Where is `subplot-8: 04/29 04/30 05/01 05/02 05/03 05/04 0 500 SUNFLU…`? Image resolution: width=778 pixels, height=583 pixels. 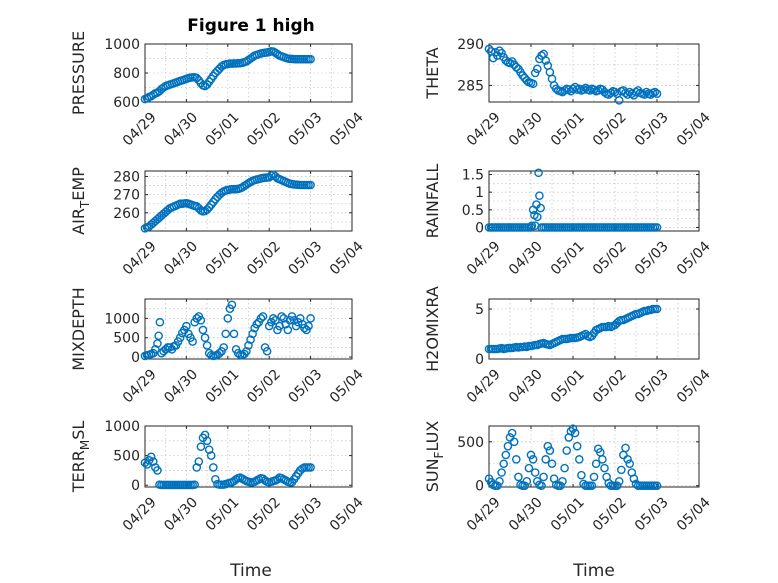 subplot-8: 04/29 04/30 05/01 05/02 05/03 05/04 0 500 SUNFLU… is located at coordinates (568, 478).